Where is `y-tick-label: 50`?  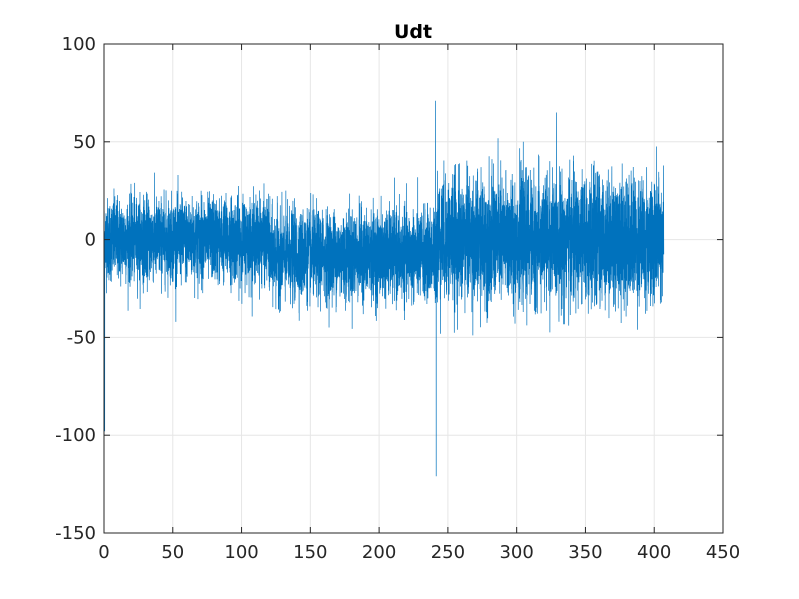
y-tick-label: 50 is located at coordinates (84, 142).